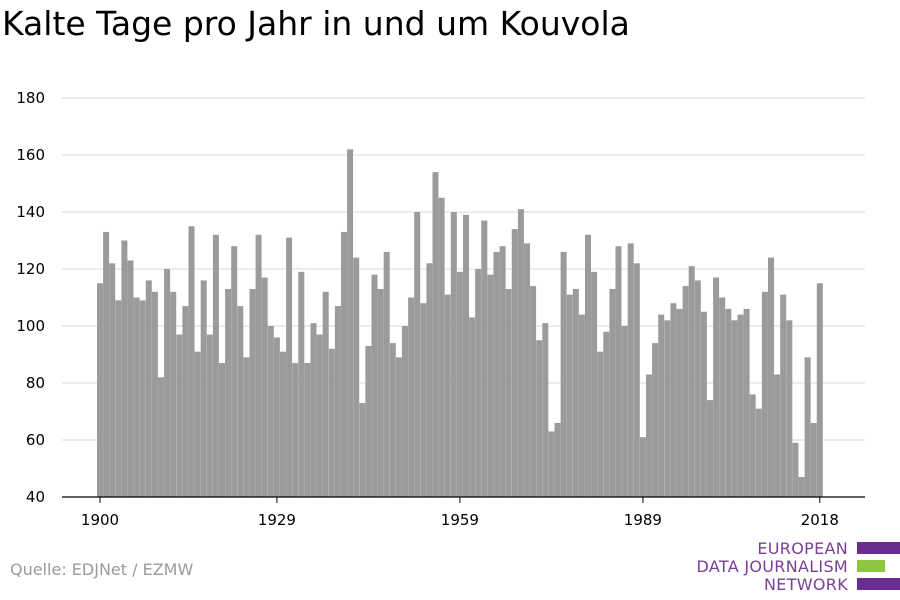  What do you see at coordinates (356, 377) in the screenshot?
I see `bar-1942` at bounding box center [356, 377].